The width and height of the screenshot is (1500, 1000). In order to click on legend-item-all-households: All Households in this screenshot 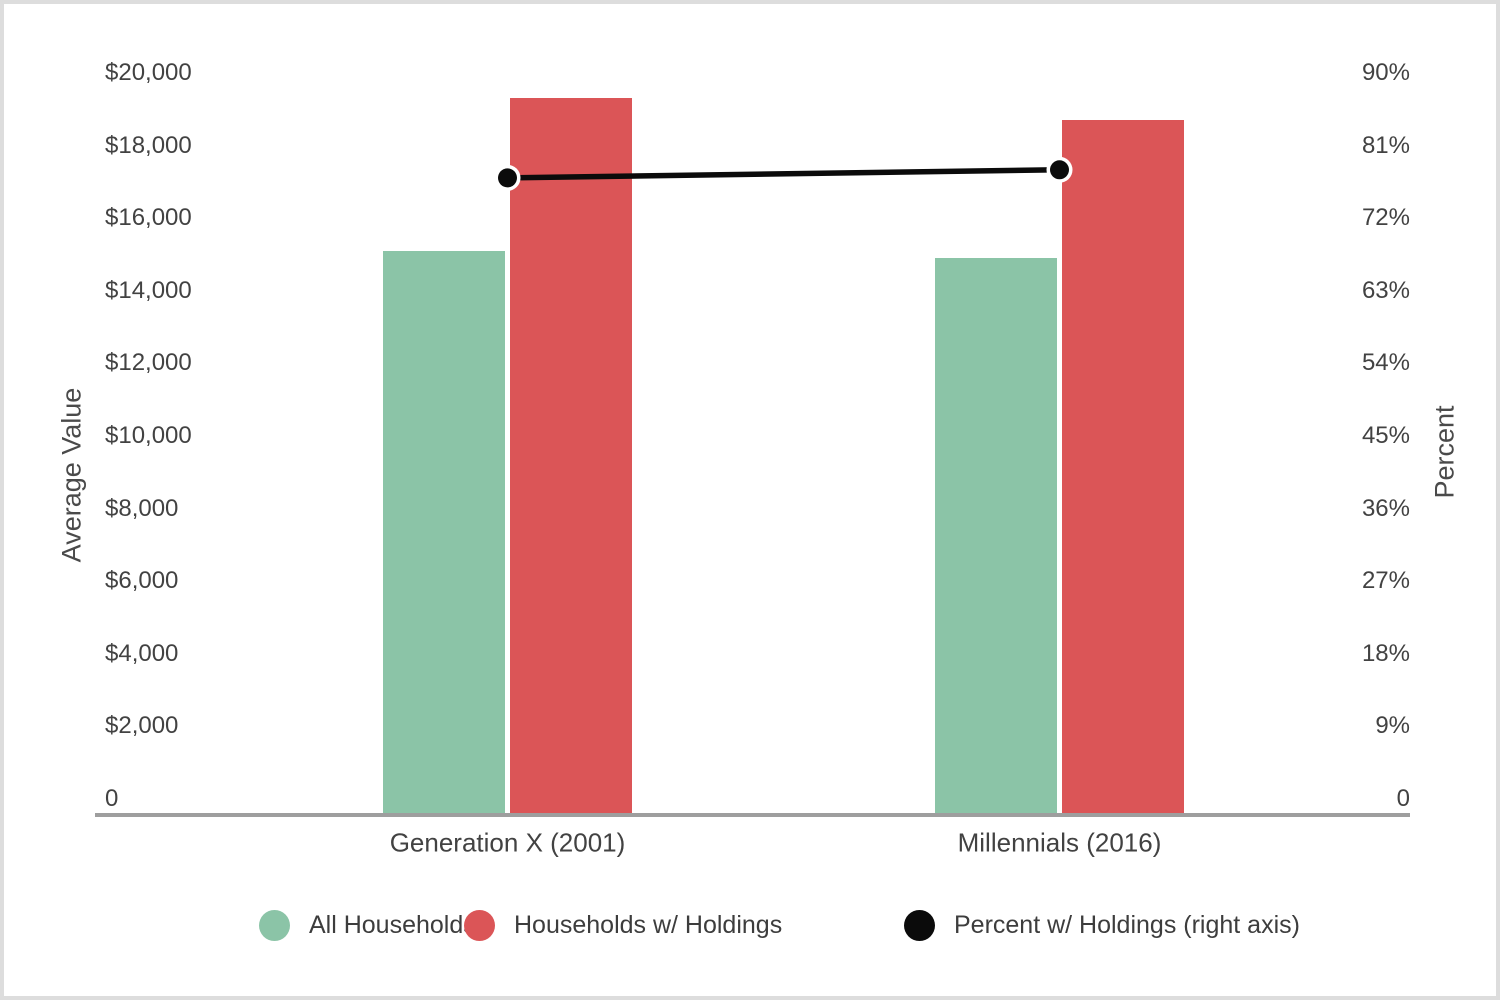, I will do `click(367, 925)`.